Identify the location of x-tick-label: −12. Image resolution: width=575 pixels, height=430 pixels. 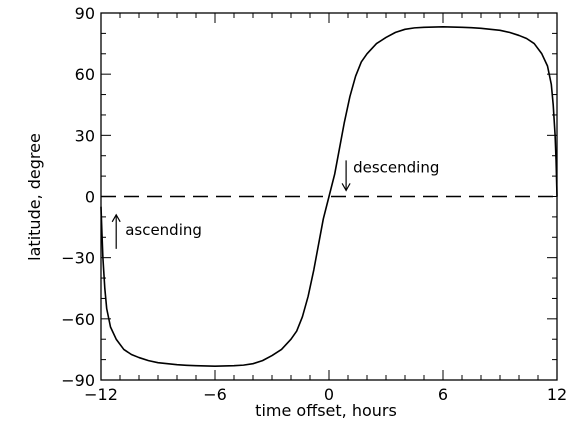
(101, 394).